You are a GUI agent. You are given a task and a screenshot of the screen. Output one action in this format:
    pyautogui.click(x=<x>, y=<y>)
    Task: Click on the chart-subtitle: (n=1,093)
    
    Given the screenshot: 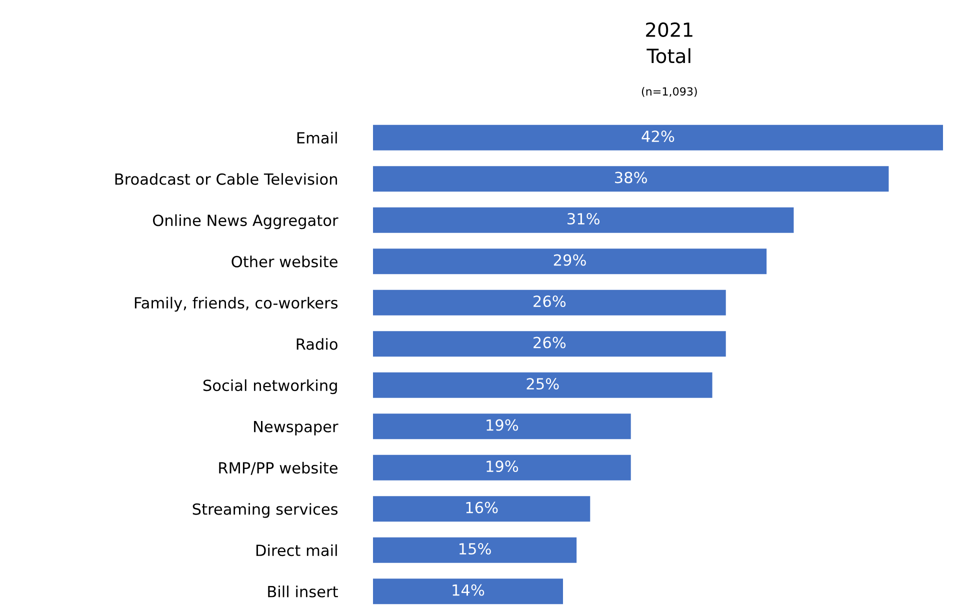 What is the action you would take?
    pyautogui.click(x=669, y=92)
    